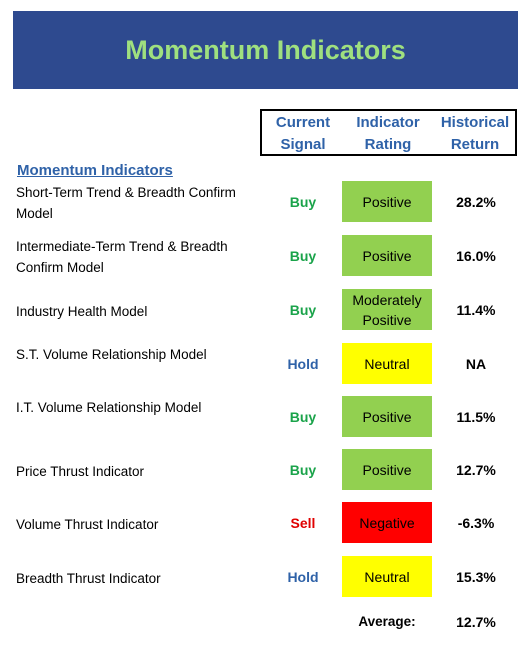  Describe the element at coordinates (476, 470) in the screenshot. I see `historical-return-value: 12.7%` at that location.